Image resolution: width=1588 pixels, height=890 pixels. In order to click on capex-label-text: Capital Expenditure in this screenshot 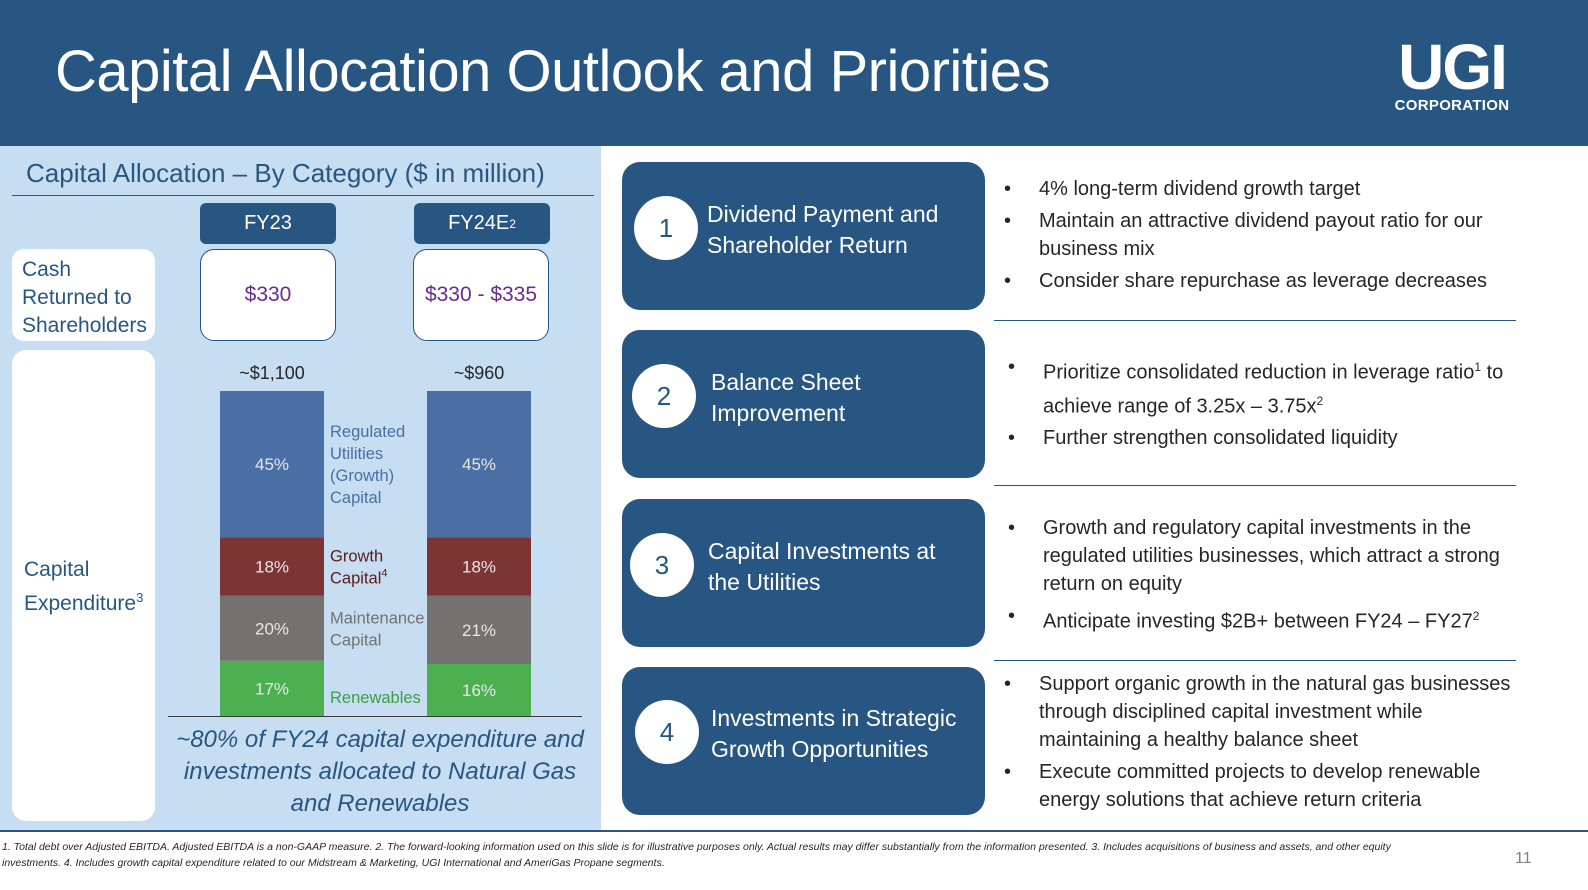, I will do `click(80, 586)`.